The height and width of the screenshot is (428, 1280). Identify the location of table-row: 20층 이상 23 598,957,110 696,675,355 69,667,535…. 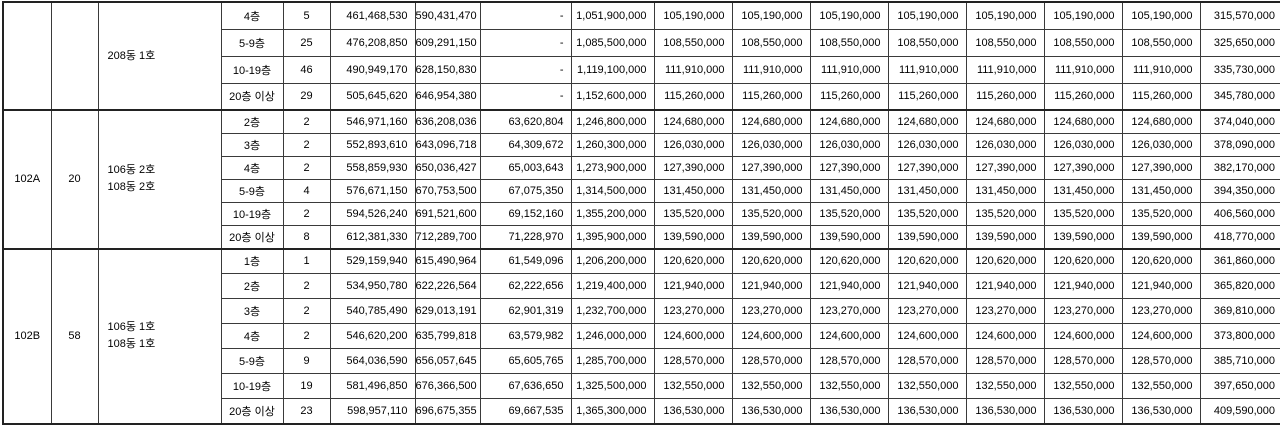
(641, 411).